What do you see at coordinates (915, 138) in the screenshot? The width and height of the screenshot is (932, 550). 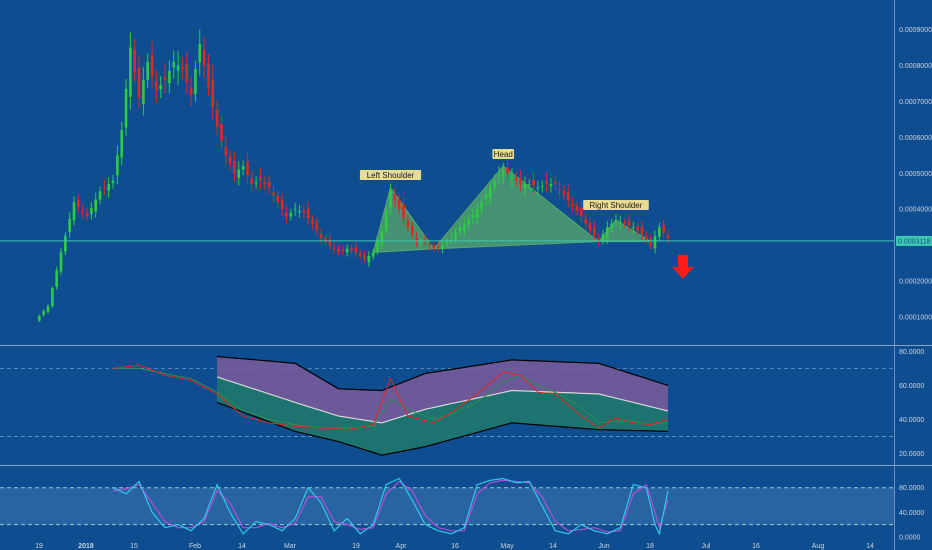 I see `y-tick-label: 0.0006000` at bounding box center [915, 138].